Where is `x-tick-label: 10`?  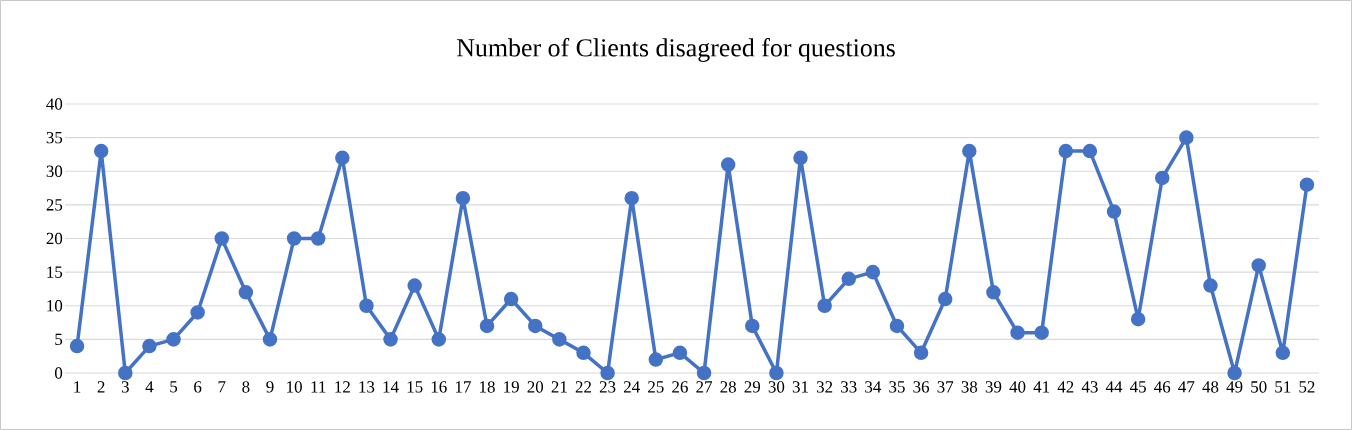 x-tick-label: 10 is located at coordinates (294, 387).